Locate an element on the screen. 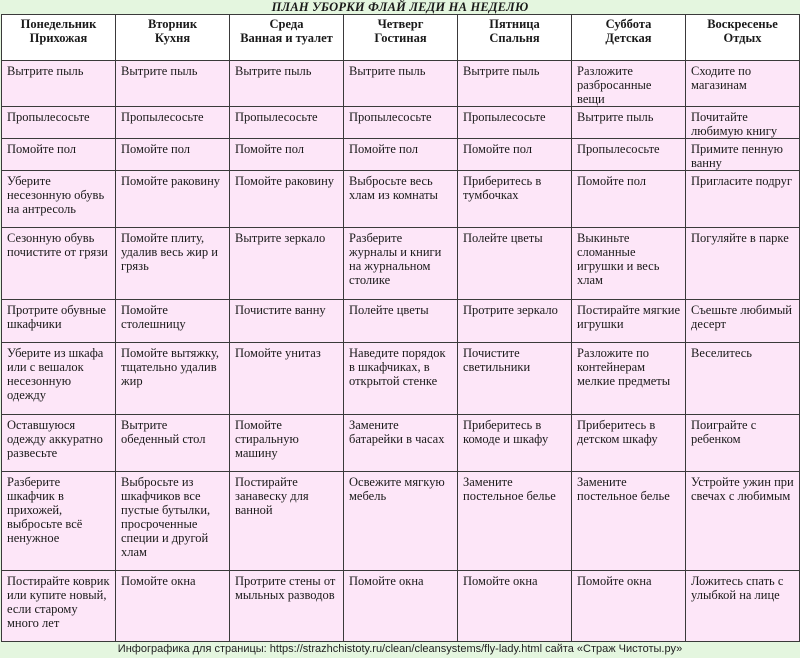 The height and width of the screenshot is (658, 800). task-cell: Вытрите зеркало is located at coordinates (286, 263).